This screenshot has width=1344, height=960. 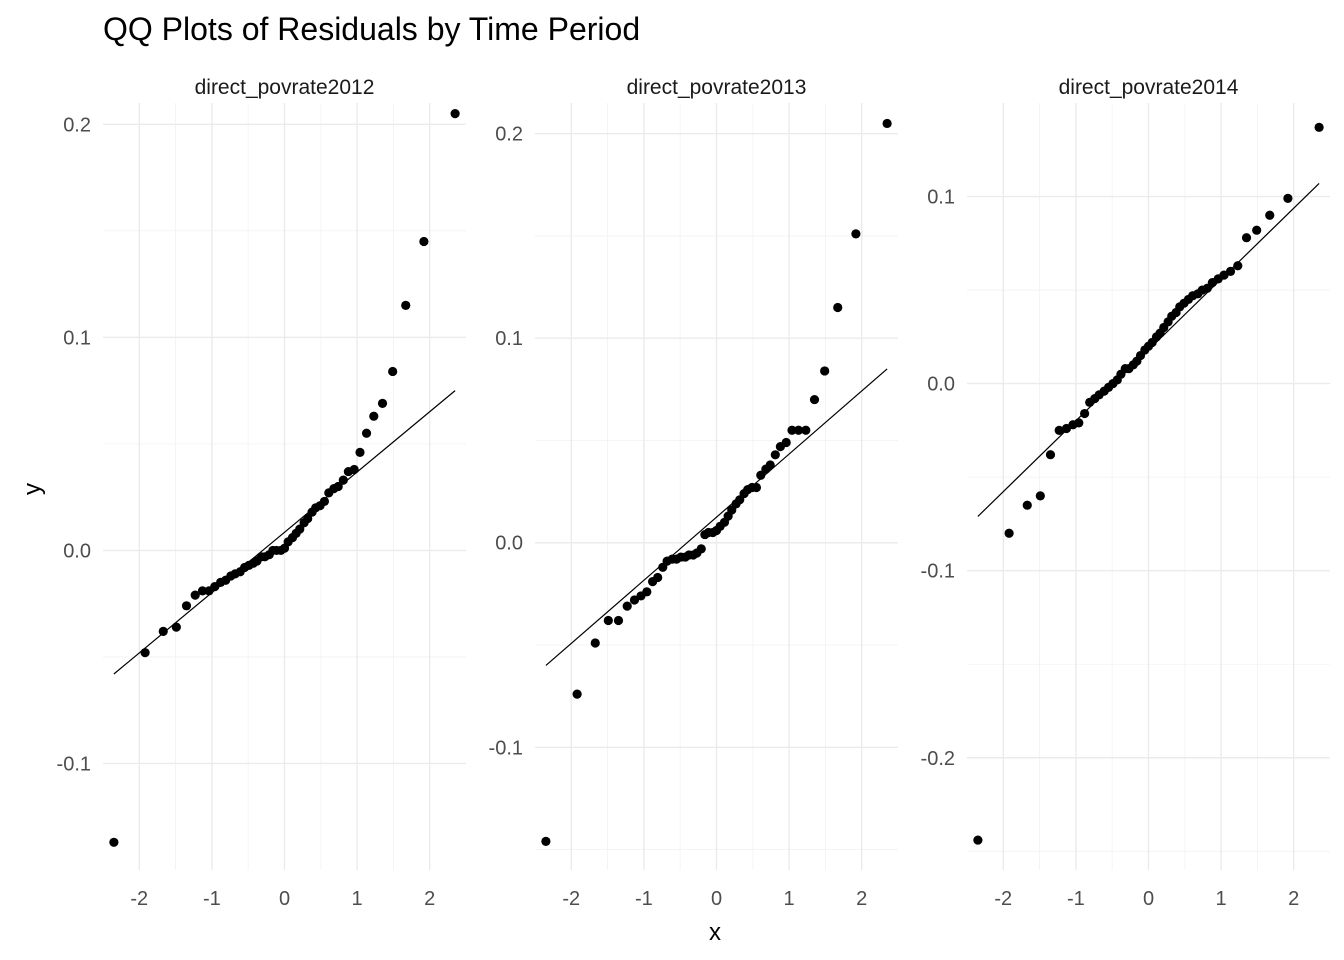 What do you see at coordinates (285, 87) in the screenshot?
I see `facet-strip-label: direct_povrate2012` at bounding box center [285, 87].